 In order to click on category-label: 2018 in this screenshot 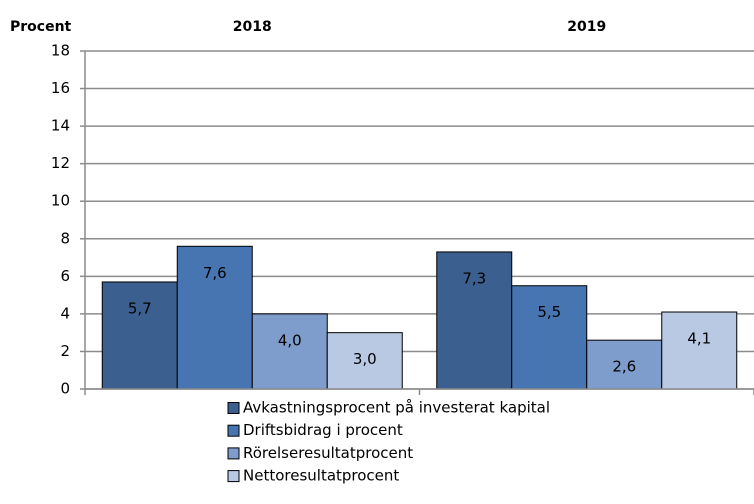, I will do `click(252, 27)`.